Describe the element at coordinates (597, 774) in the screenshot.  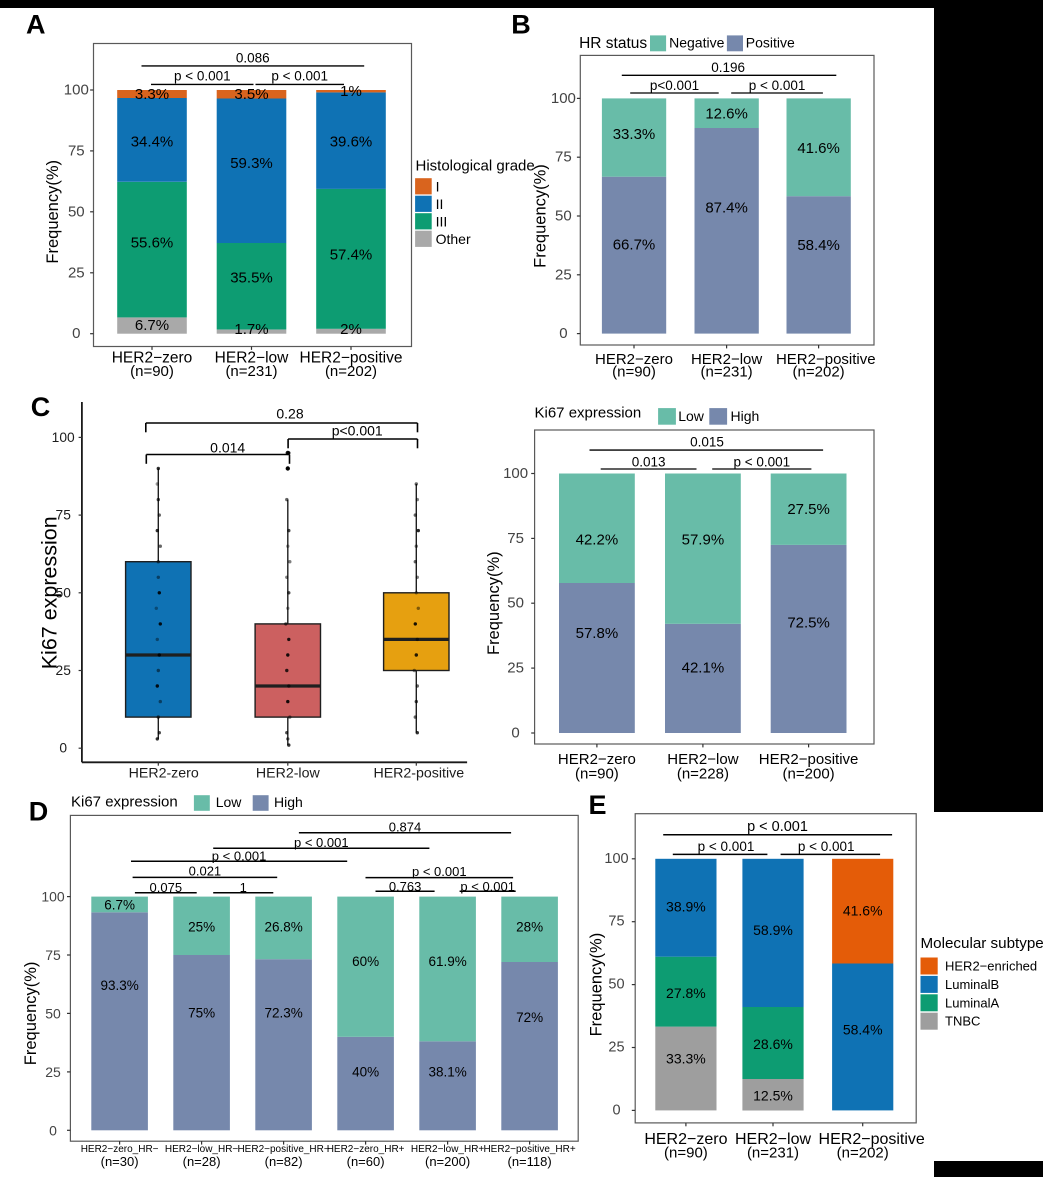
I see `svg-text: (n=90)` at that location.